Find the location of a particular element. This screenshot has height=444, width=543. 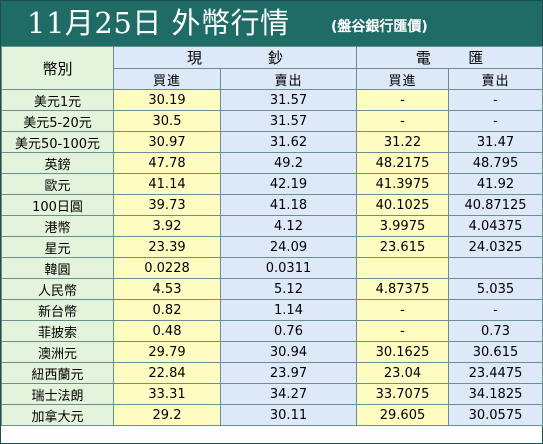

source-label: (盤谷銀行匯價) is located at coordinates (379, 27).